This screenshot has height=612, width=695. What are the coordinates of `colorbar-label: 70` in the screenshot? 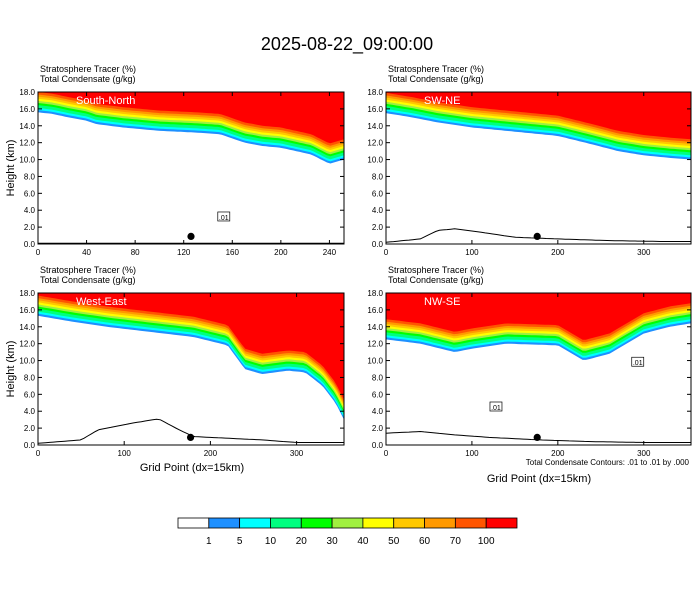 It's located at (456, 541).